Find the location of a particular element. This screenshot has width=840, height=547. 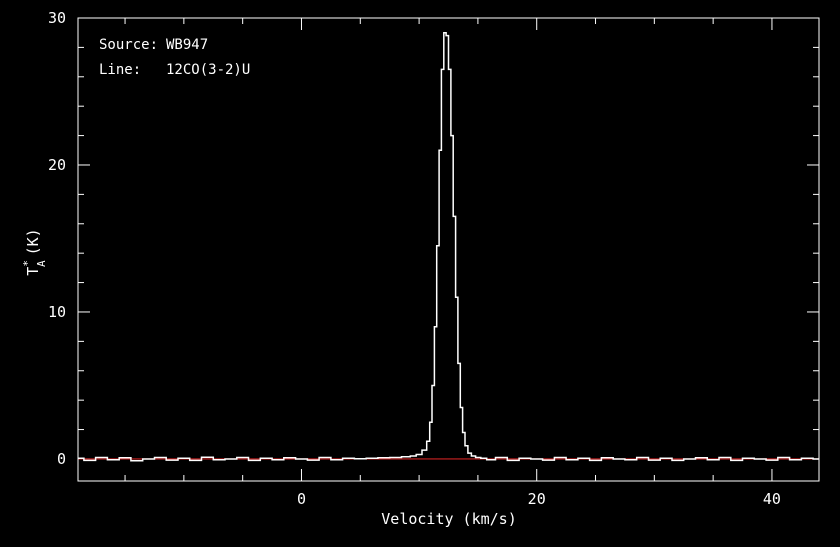

line-label: Line: is located at coordinates (120, 70).